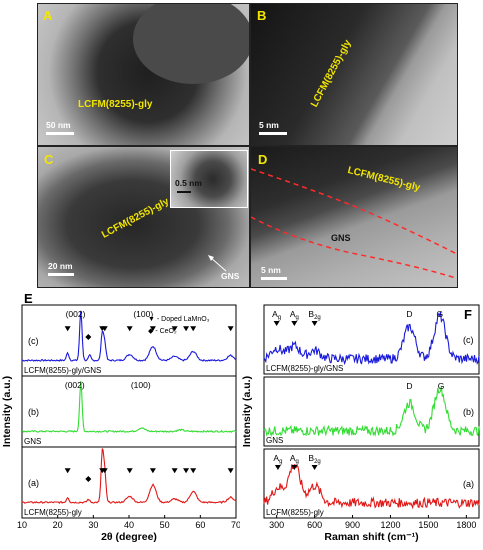  I want to click on x-tick-label: 10, so click(22, 525).